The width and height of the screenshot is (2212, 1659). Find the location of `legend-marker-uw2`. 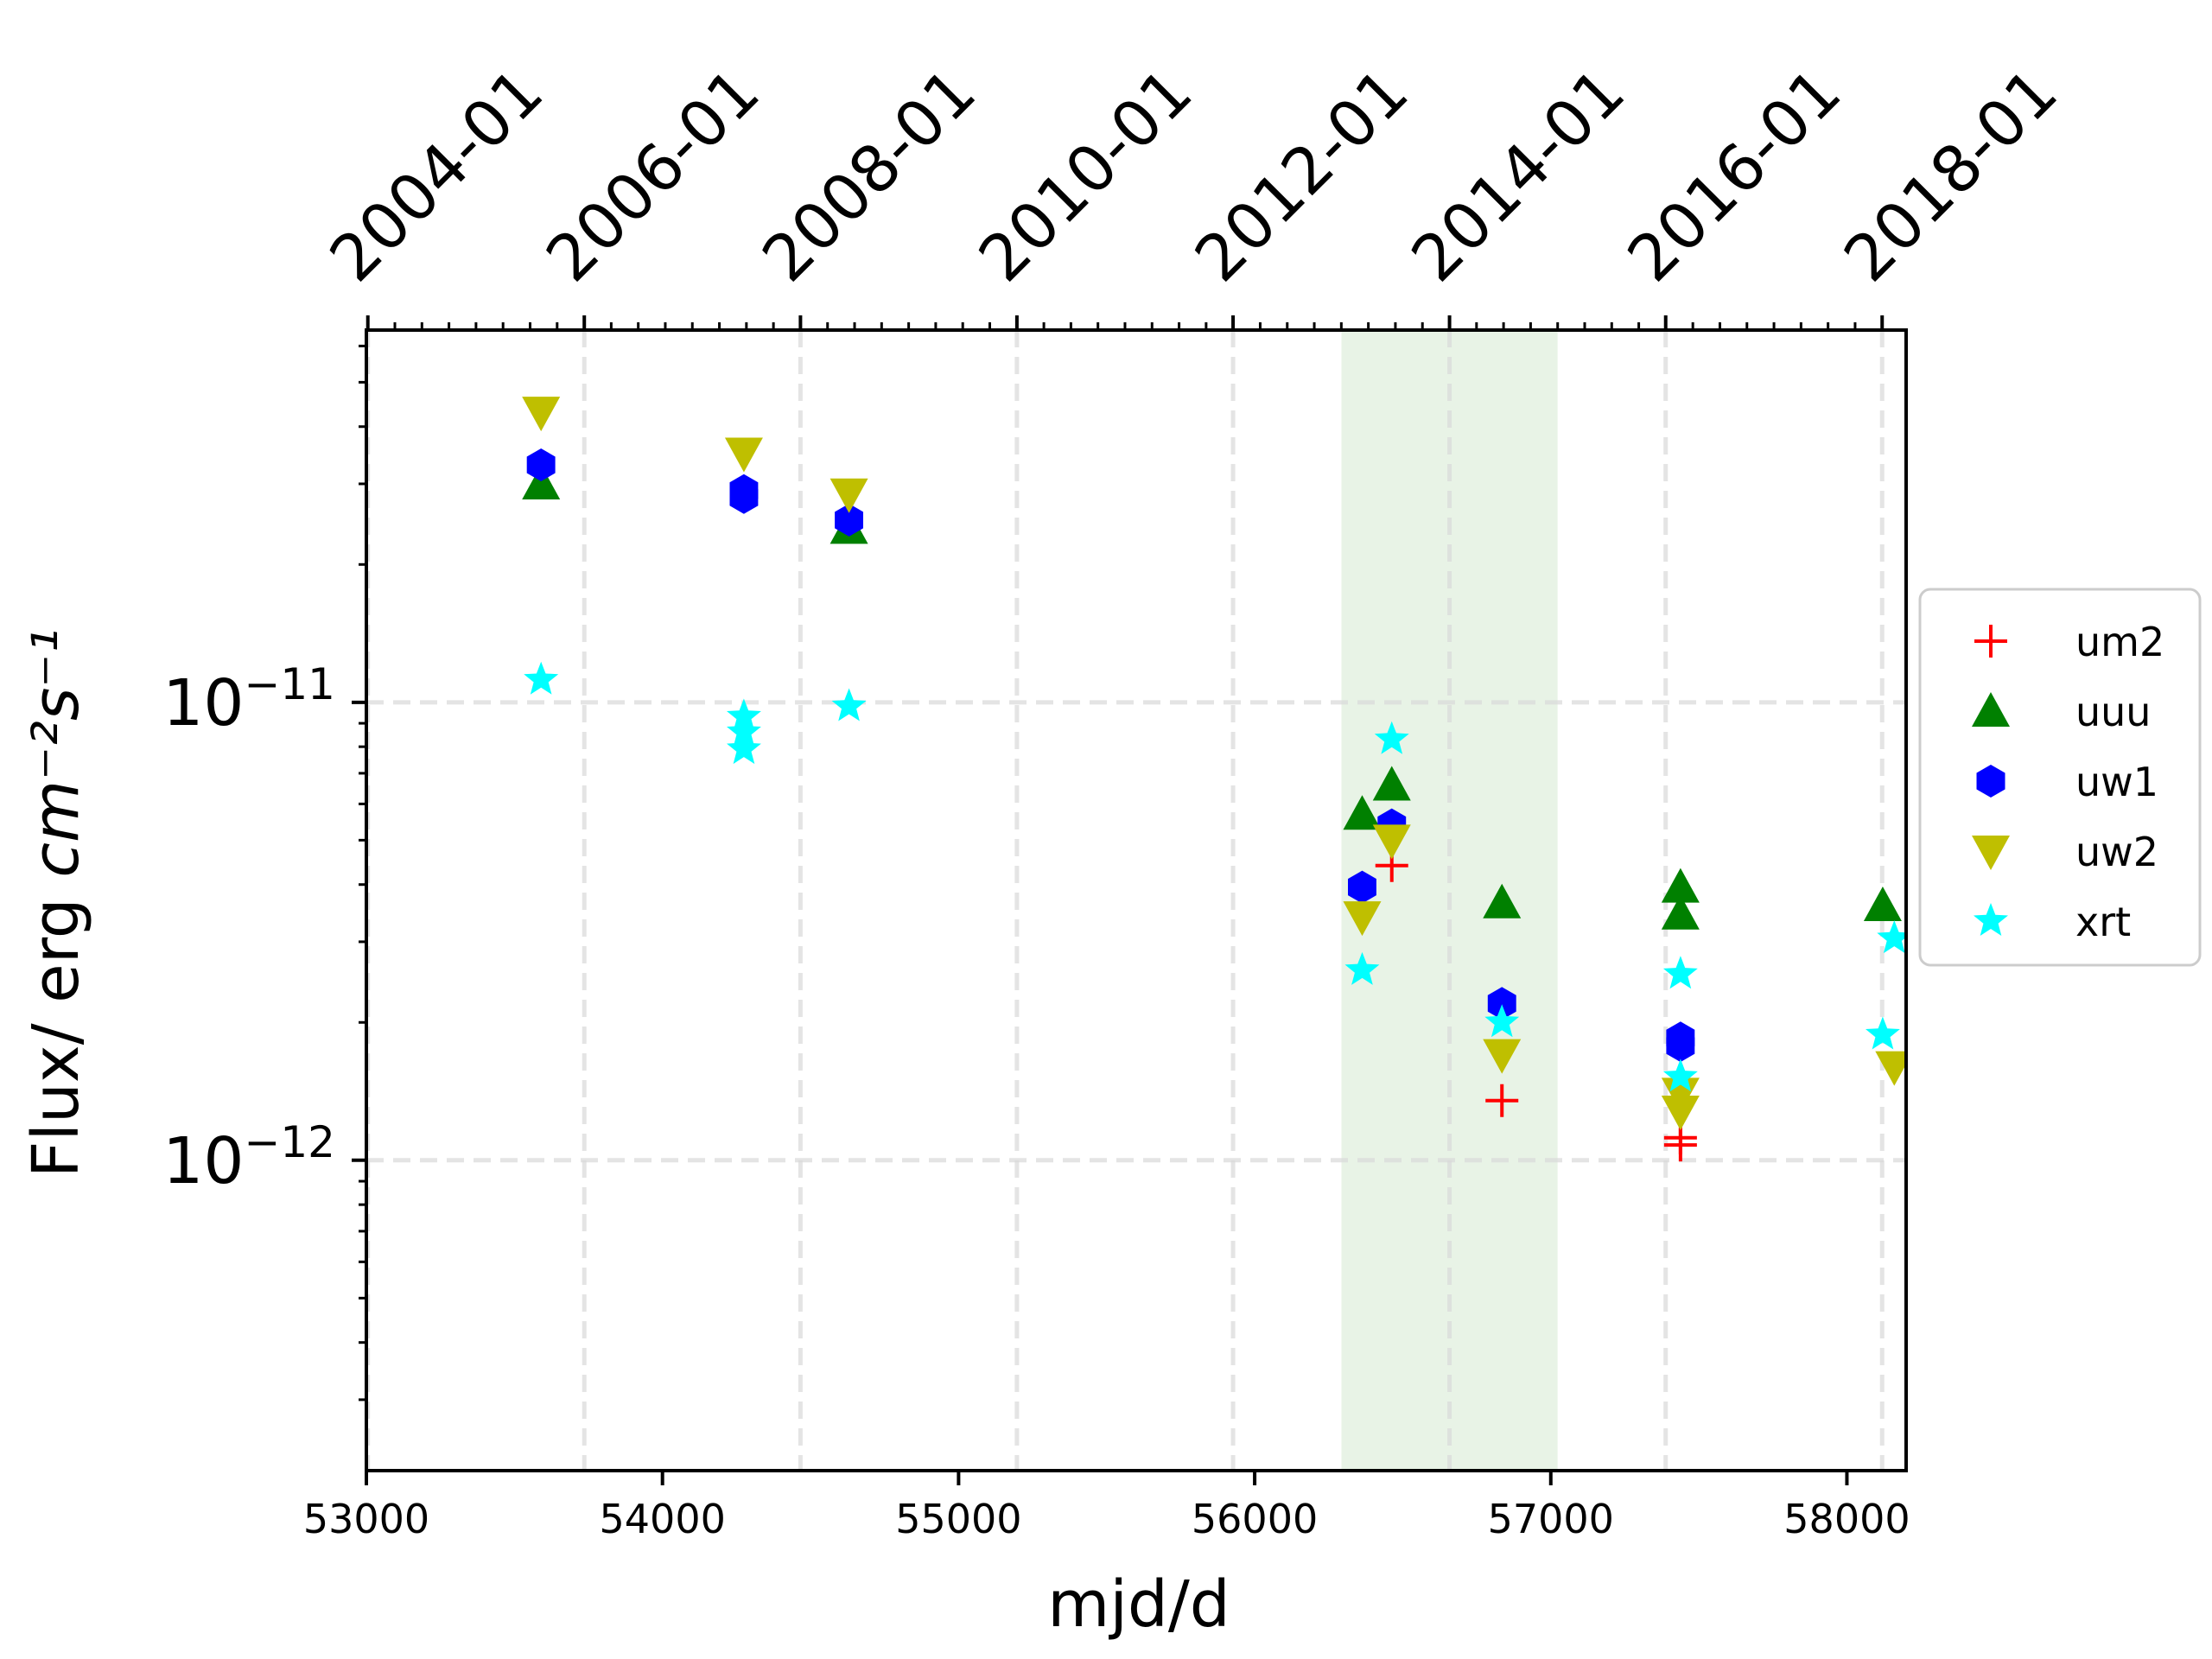

legend-marker-uw2 is located at coordinates (1991, 853).